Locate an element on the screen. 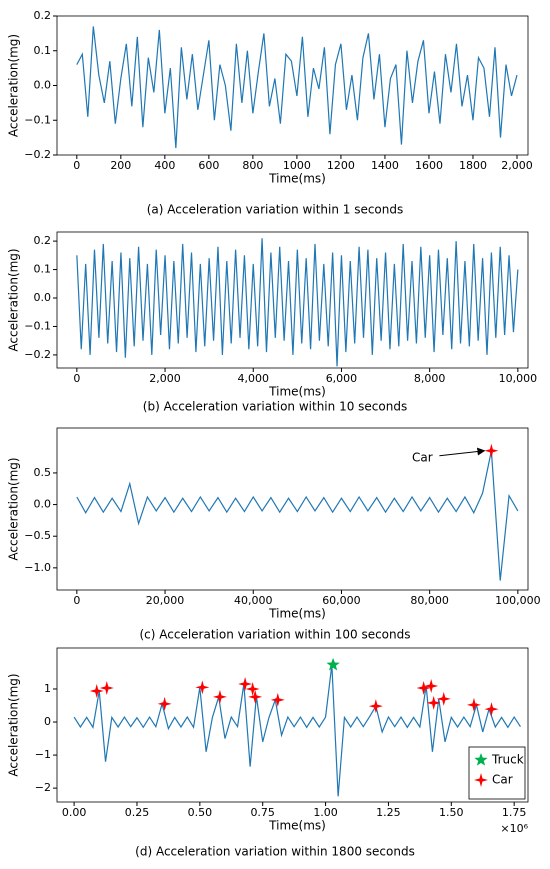 Image resolution: width=550 pixels, height=869 pixels. x-tick-label: 60,000 is located at coordinates (341, 600).